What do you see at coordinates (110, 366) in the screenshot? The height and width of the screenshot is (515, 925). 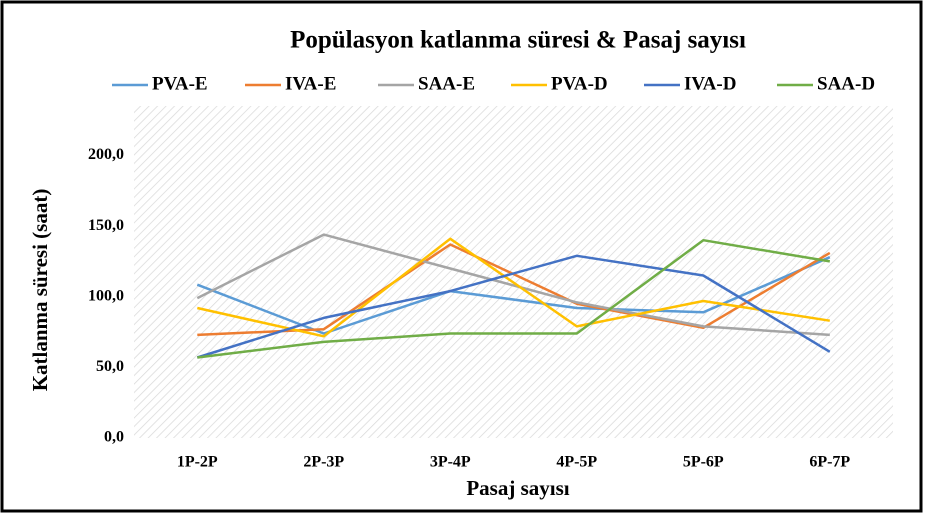 I see `y-tick-label: 50,0` at bounding box center [110, 366].